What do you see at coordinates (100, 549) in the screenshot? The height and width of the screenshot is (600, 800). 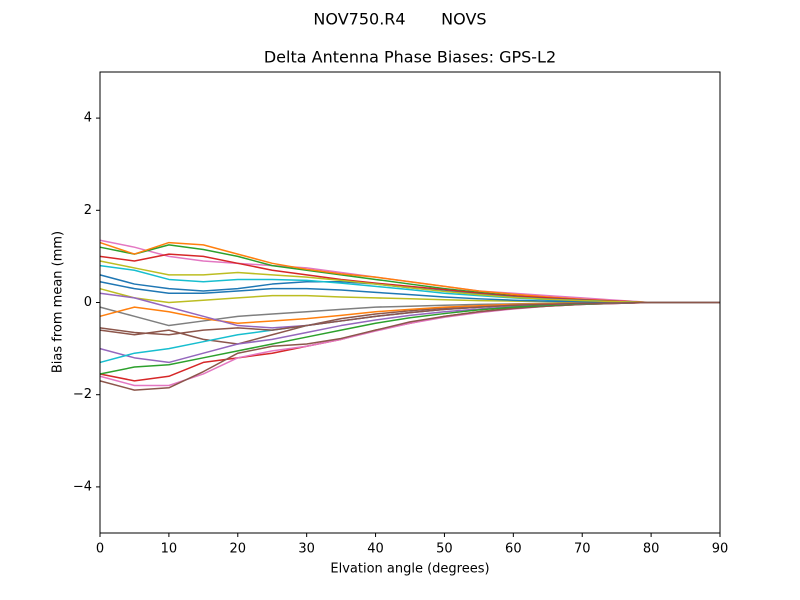 I see `x-tick-label: 0` at bounding box center [100, 549].